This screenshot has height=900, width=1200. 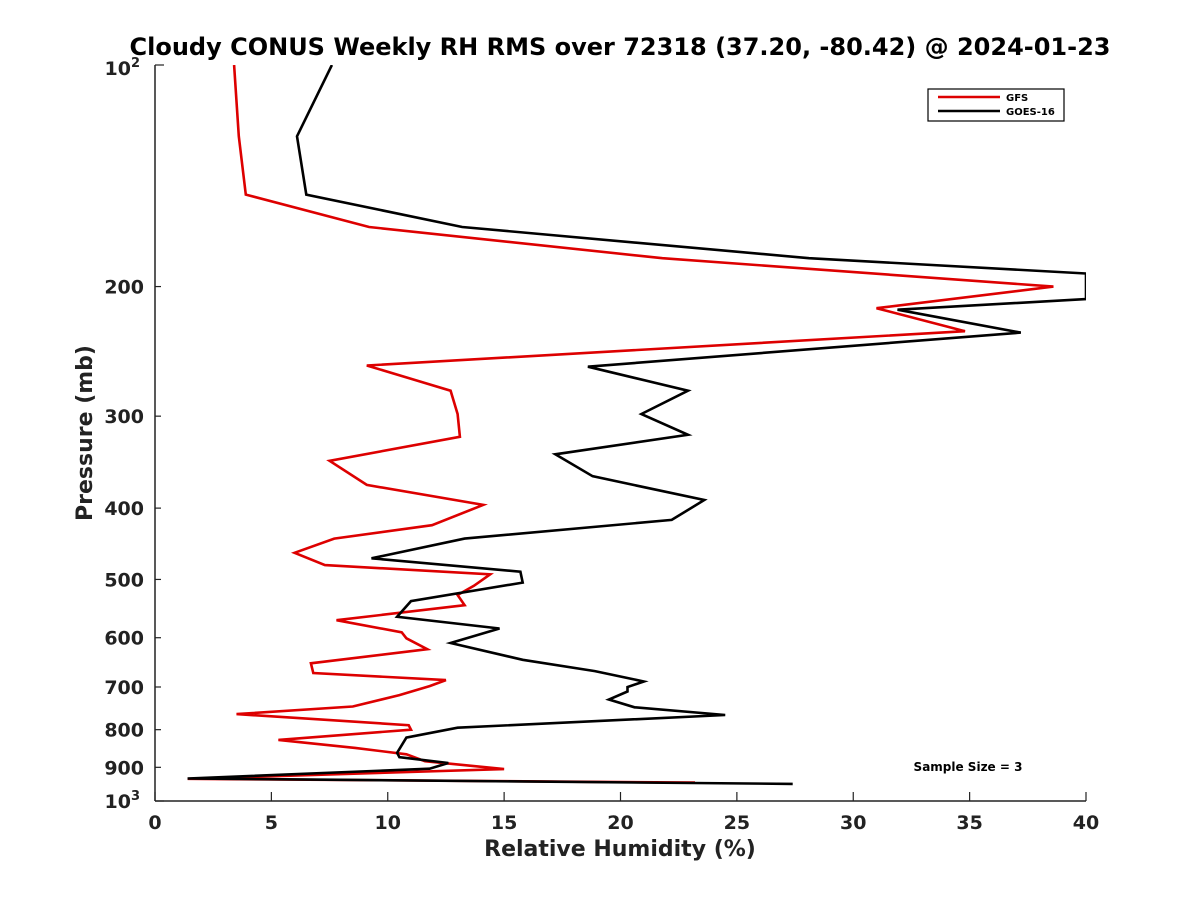 I want to click on y-tick-label: 600, so click(x=124, y=639).